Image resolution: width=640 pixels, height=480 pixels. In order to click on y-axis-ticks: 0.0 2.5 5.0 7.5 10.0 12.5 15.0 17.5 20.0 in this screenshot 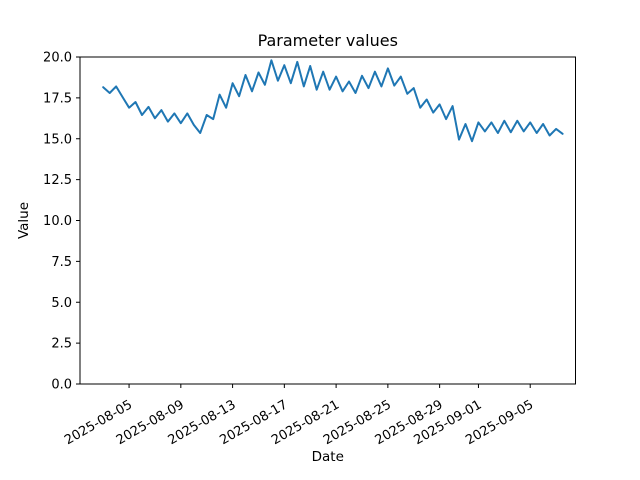, I will do `click(61, 222)`.